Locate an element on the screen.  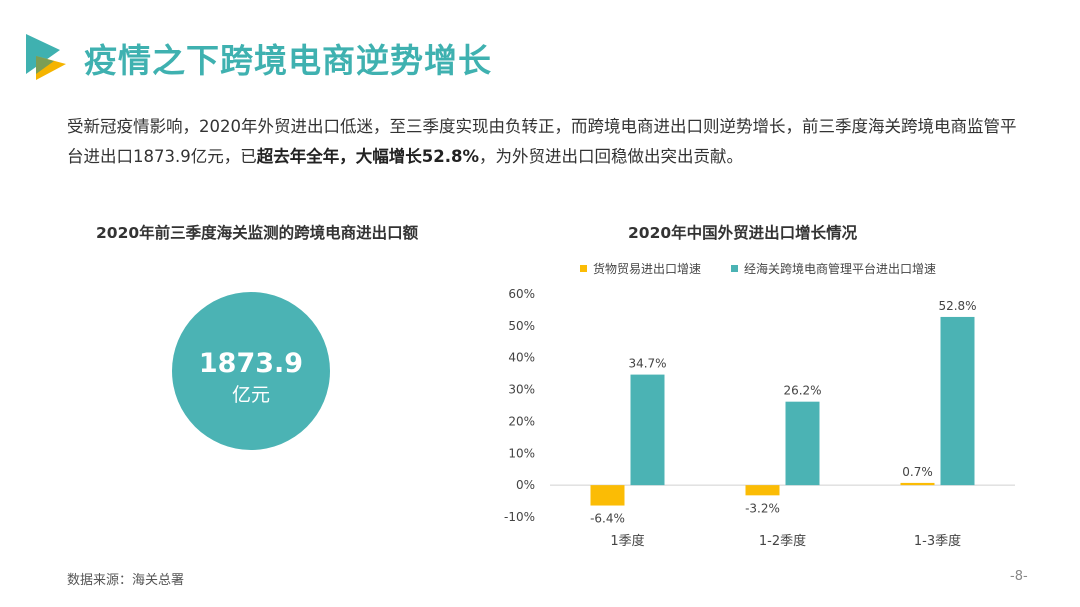
page-title: 疫情之下跨境电商逆势增长 is located at coordinates (288, 60).